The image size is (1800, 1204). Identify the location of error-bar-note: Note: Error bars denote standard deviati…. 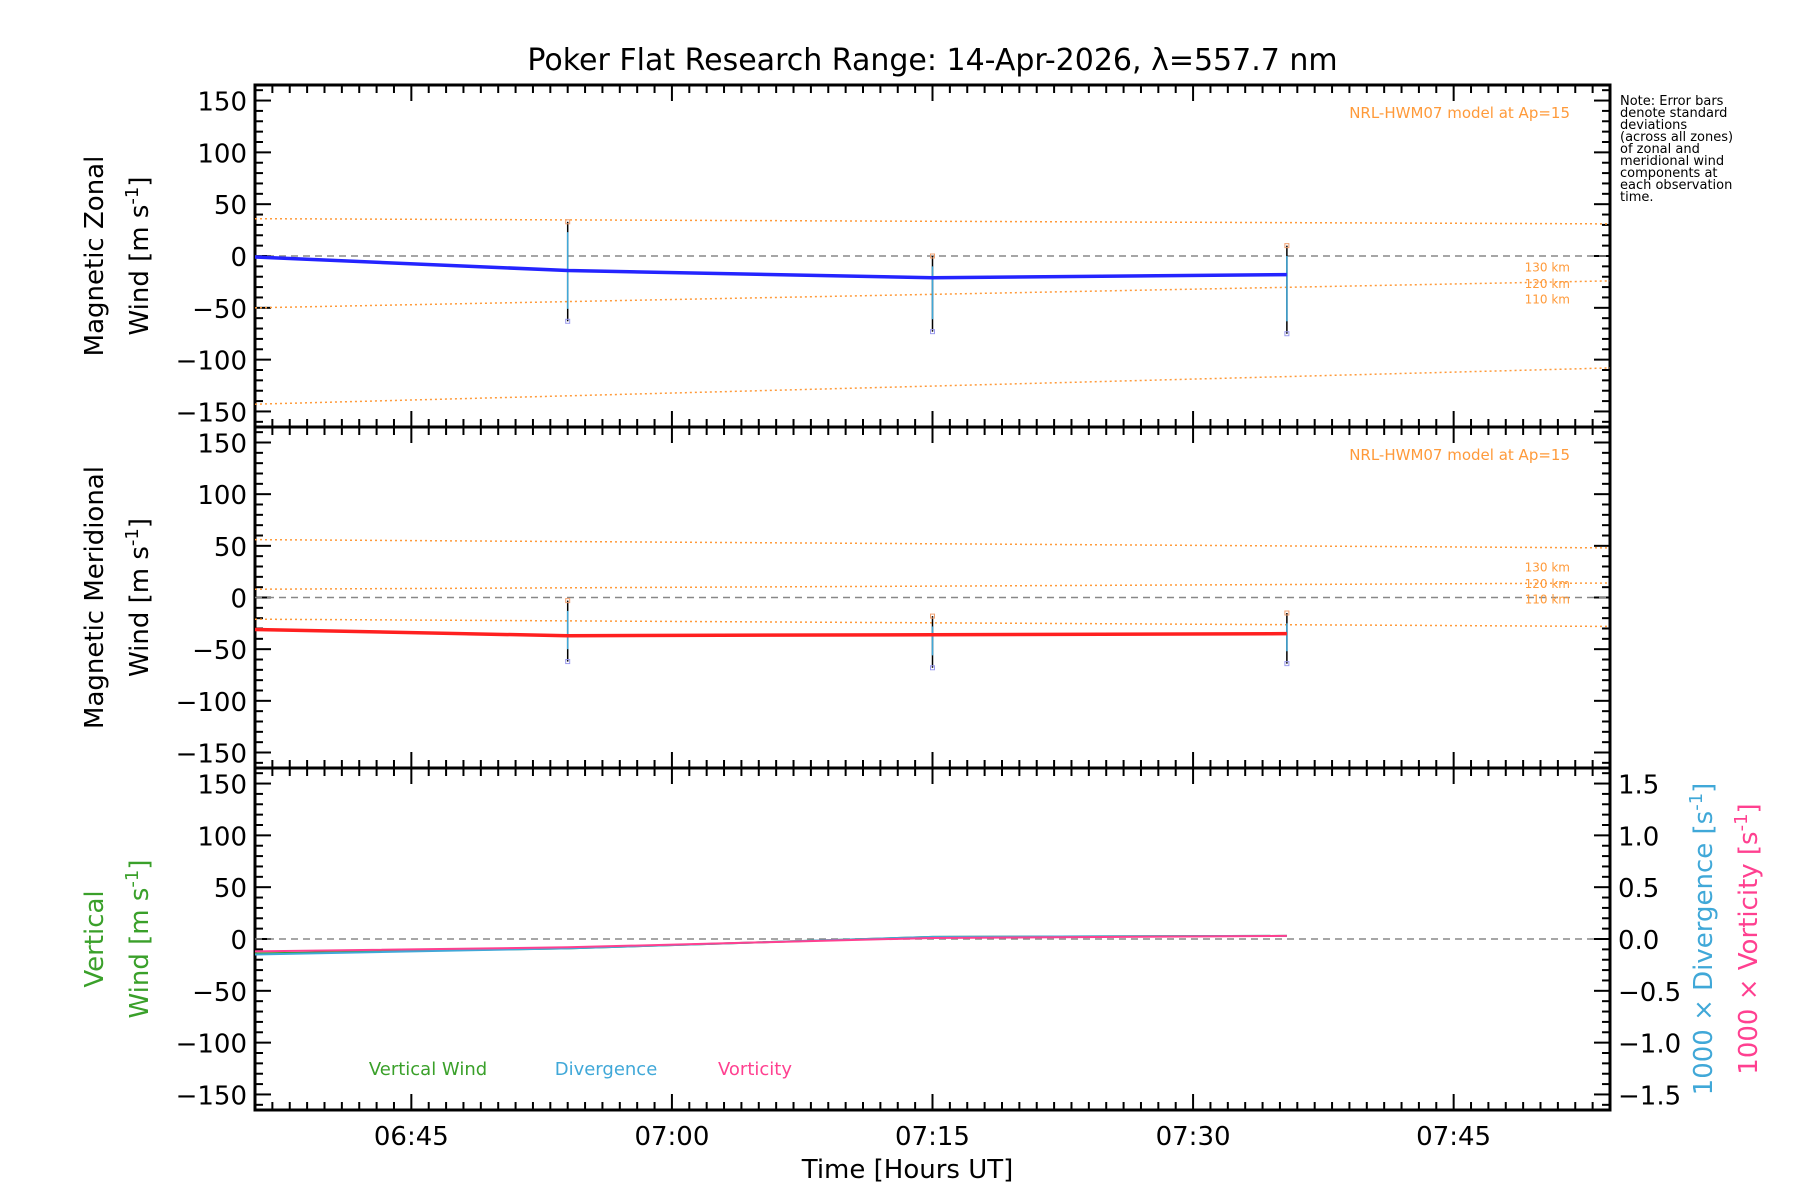
(1677, 149).